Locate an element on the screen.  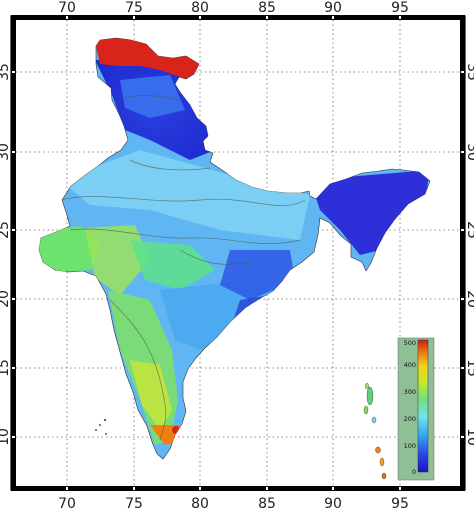
lat-label-left-20: 20 is located at coordinates (6, 299).